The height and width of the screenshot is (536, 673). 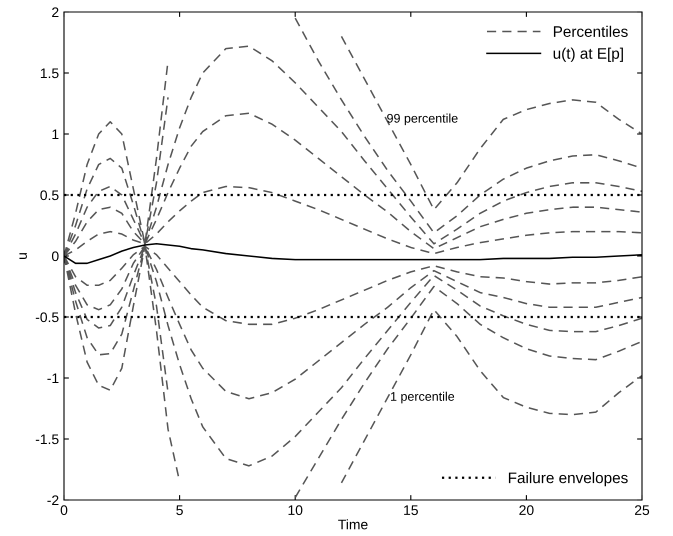 I want to click on x-tick-label: 0, so click(x=64, y=510).